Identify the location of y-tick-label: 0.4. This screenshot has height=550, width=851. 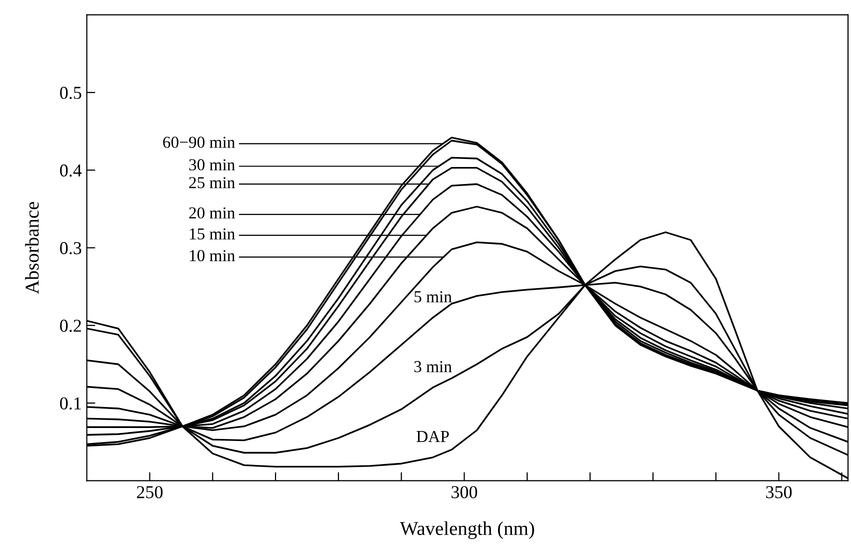
(71, 170).